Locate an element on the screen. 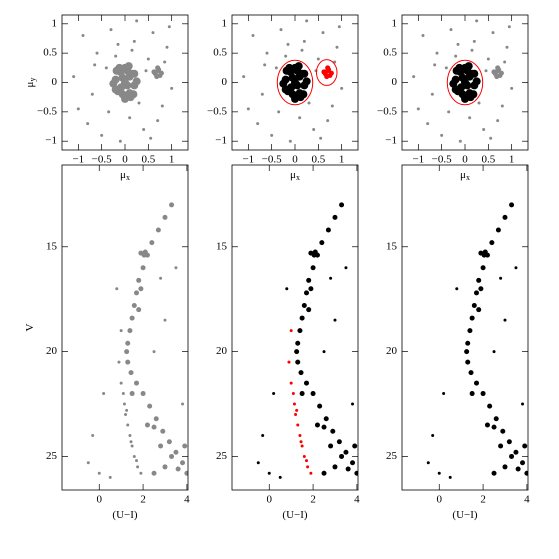 Image resolution: width=559 pixels, height=559 pixels. x-tick-label: 1 is located at coordinates (342, 160).